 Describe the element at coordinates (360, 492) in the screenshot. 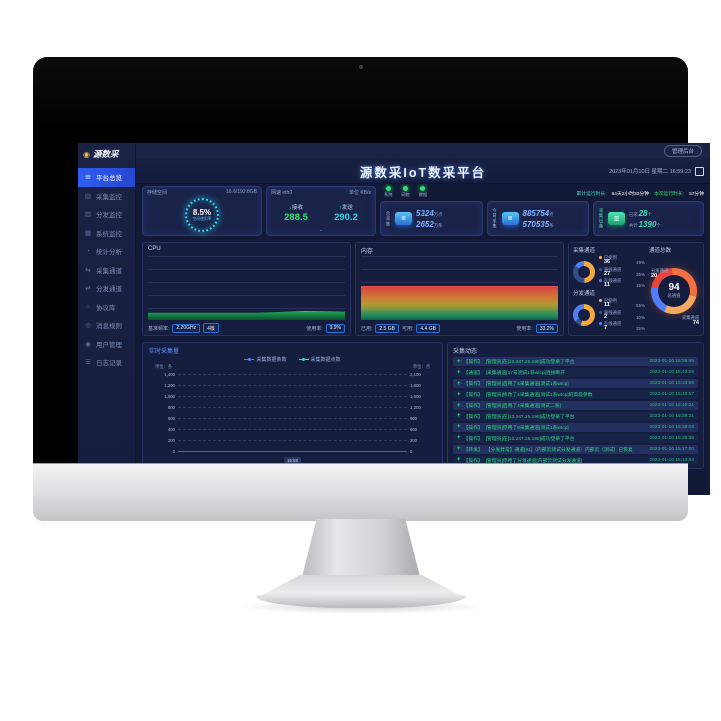

I see `monitor-chin` at that location.